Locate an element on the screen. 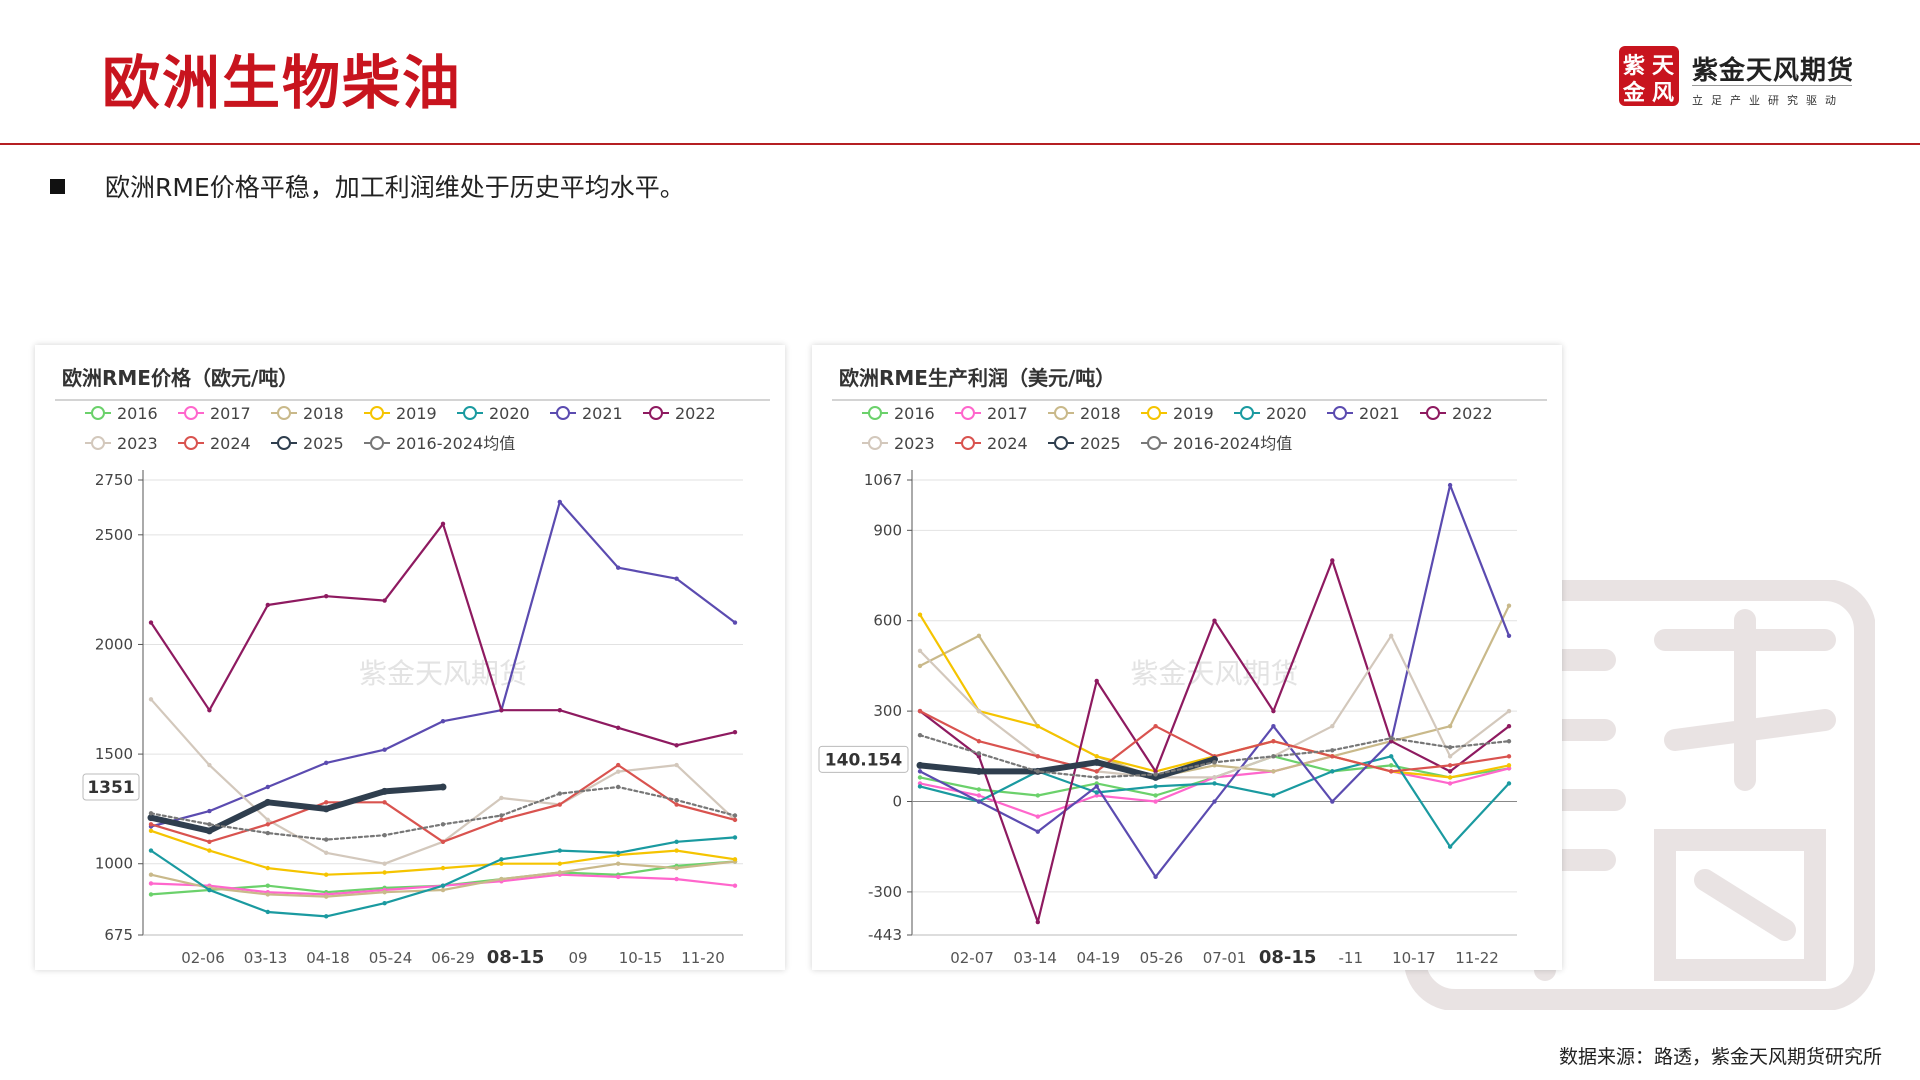 This screenshot has width=1920, height=1080. legend-item: 2022 is located at coordinates (679, 413).